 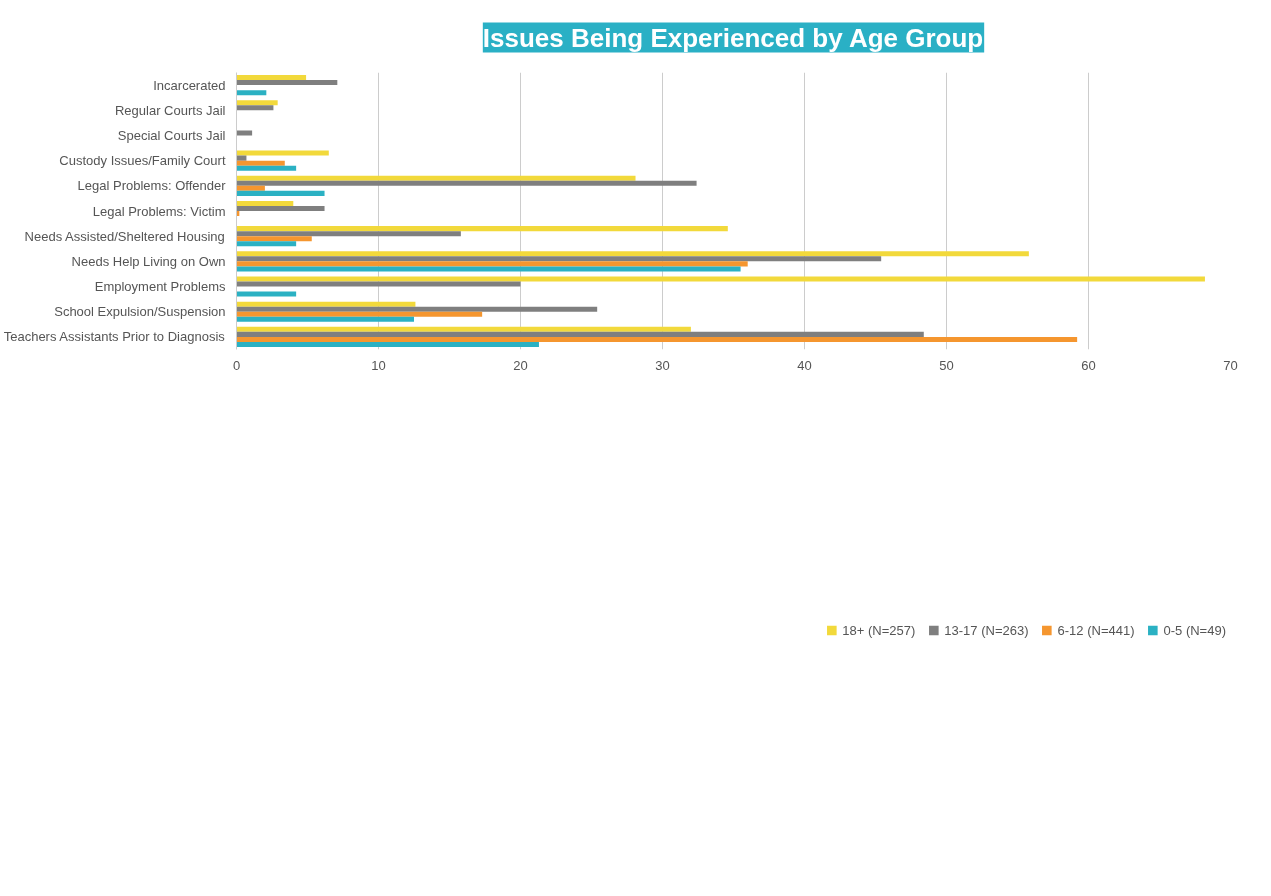 I want to click on legend-label: 6-12 (N=441), so click(x=1096, y=630).